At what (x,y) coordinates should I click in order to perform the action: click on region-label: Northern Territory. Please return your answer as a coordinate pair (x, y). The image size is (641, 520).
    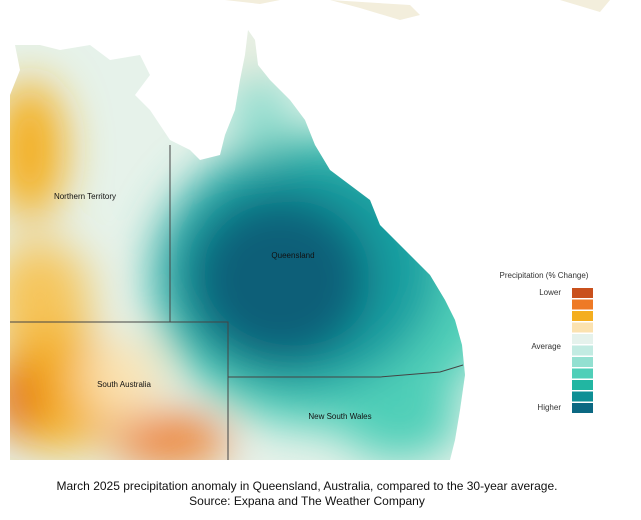
    Looking at the image, I should click on (85, 196).